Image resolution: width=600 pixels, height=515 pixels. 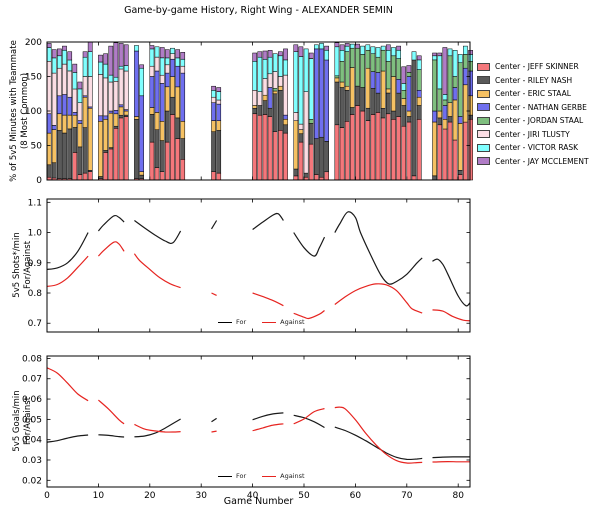 I want to click on x-axis-label: Game Number, so click(x=258, y=501).